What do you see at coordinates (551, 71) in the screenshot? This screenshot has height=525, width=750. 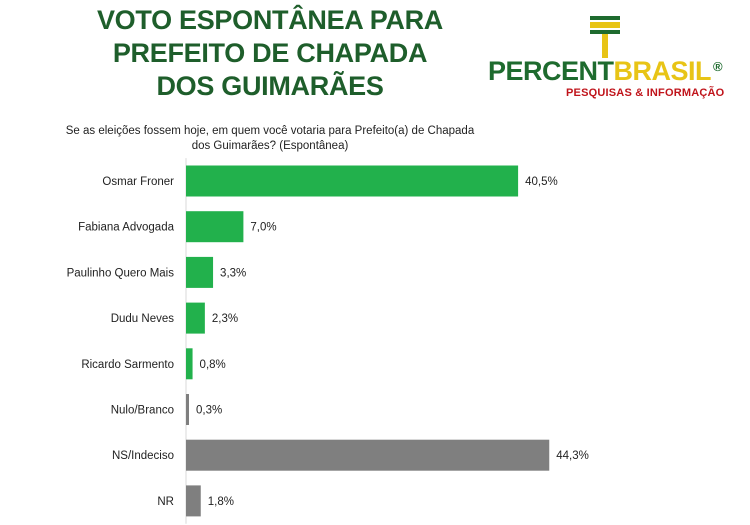 I see `logo-part-percent: PERCENT` at bounding box center [551, 71].